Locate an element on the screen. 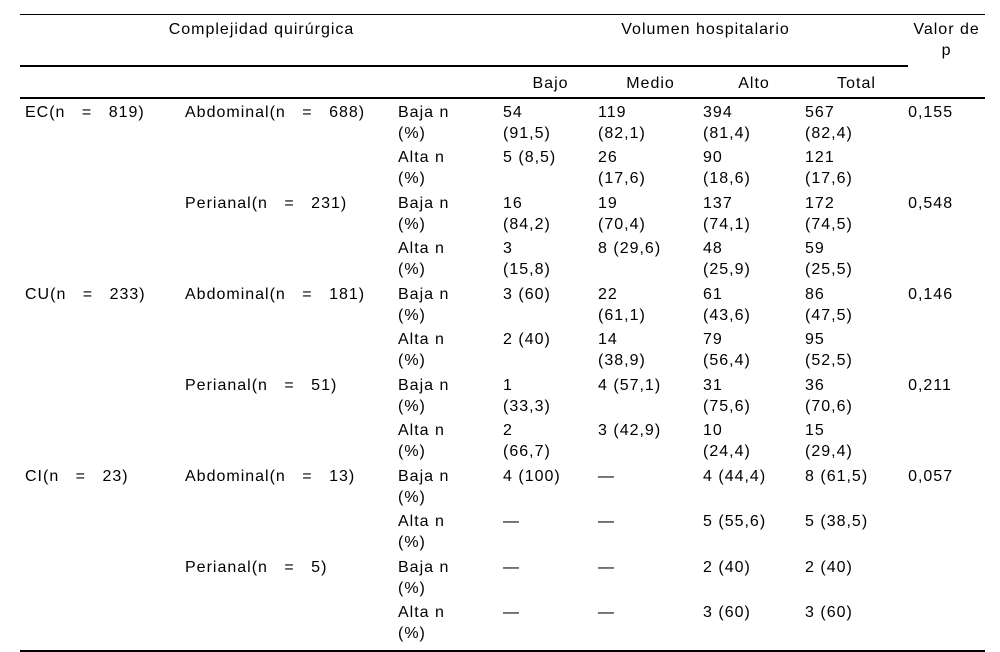 Image resolution: width=1000 pixels, height=652 pixels. header-alto: Alto is located at coordinates (754, 82).